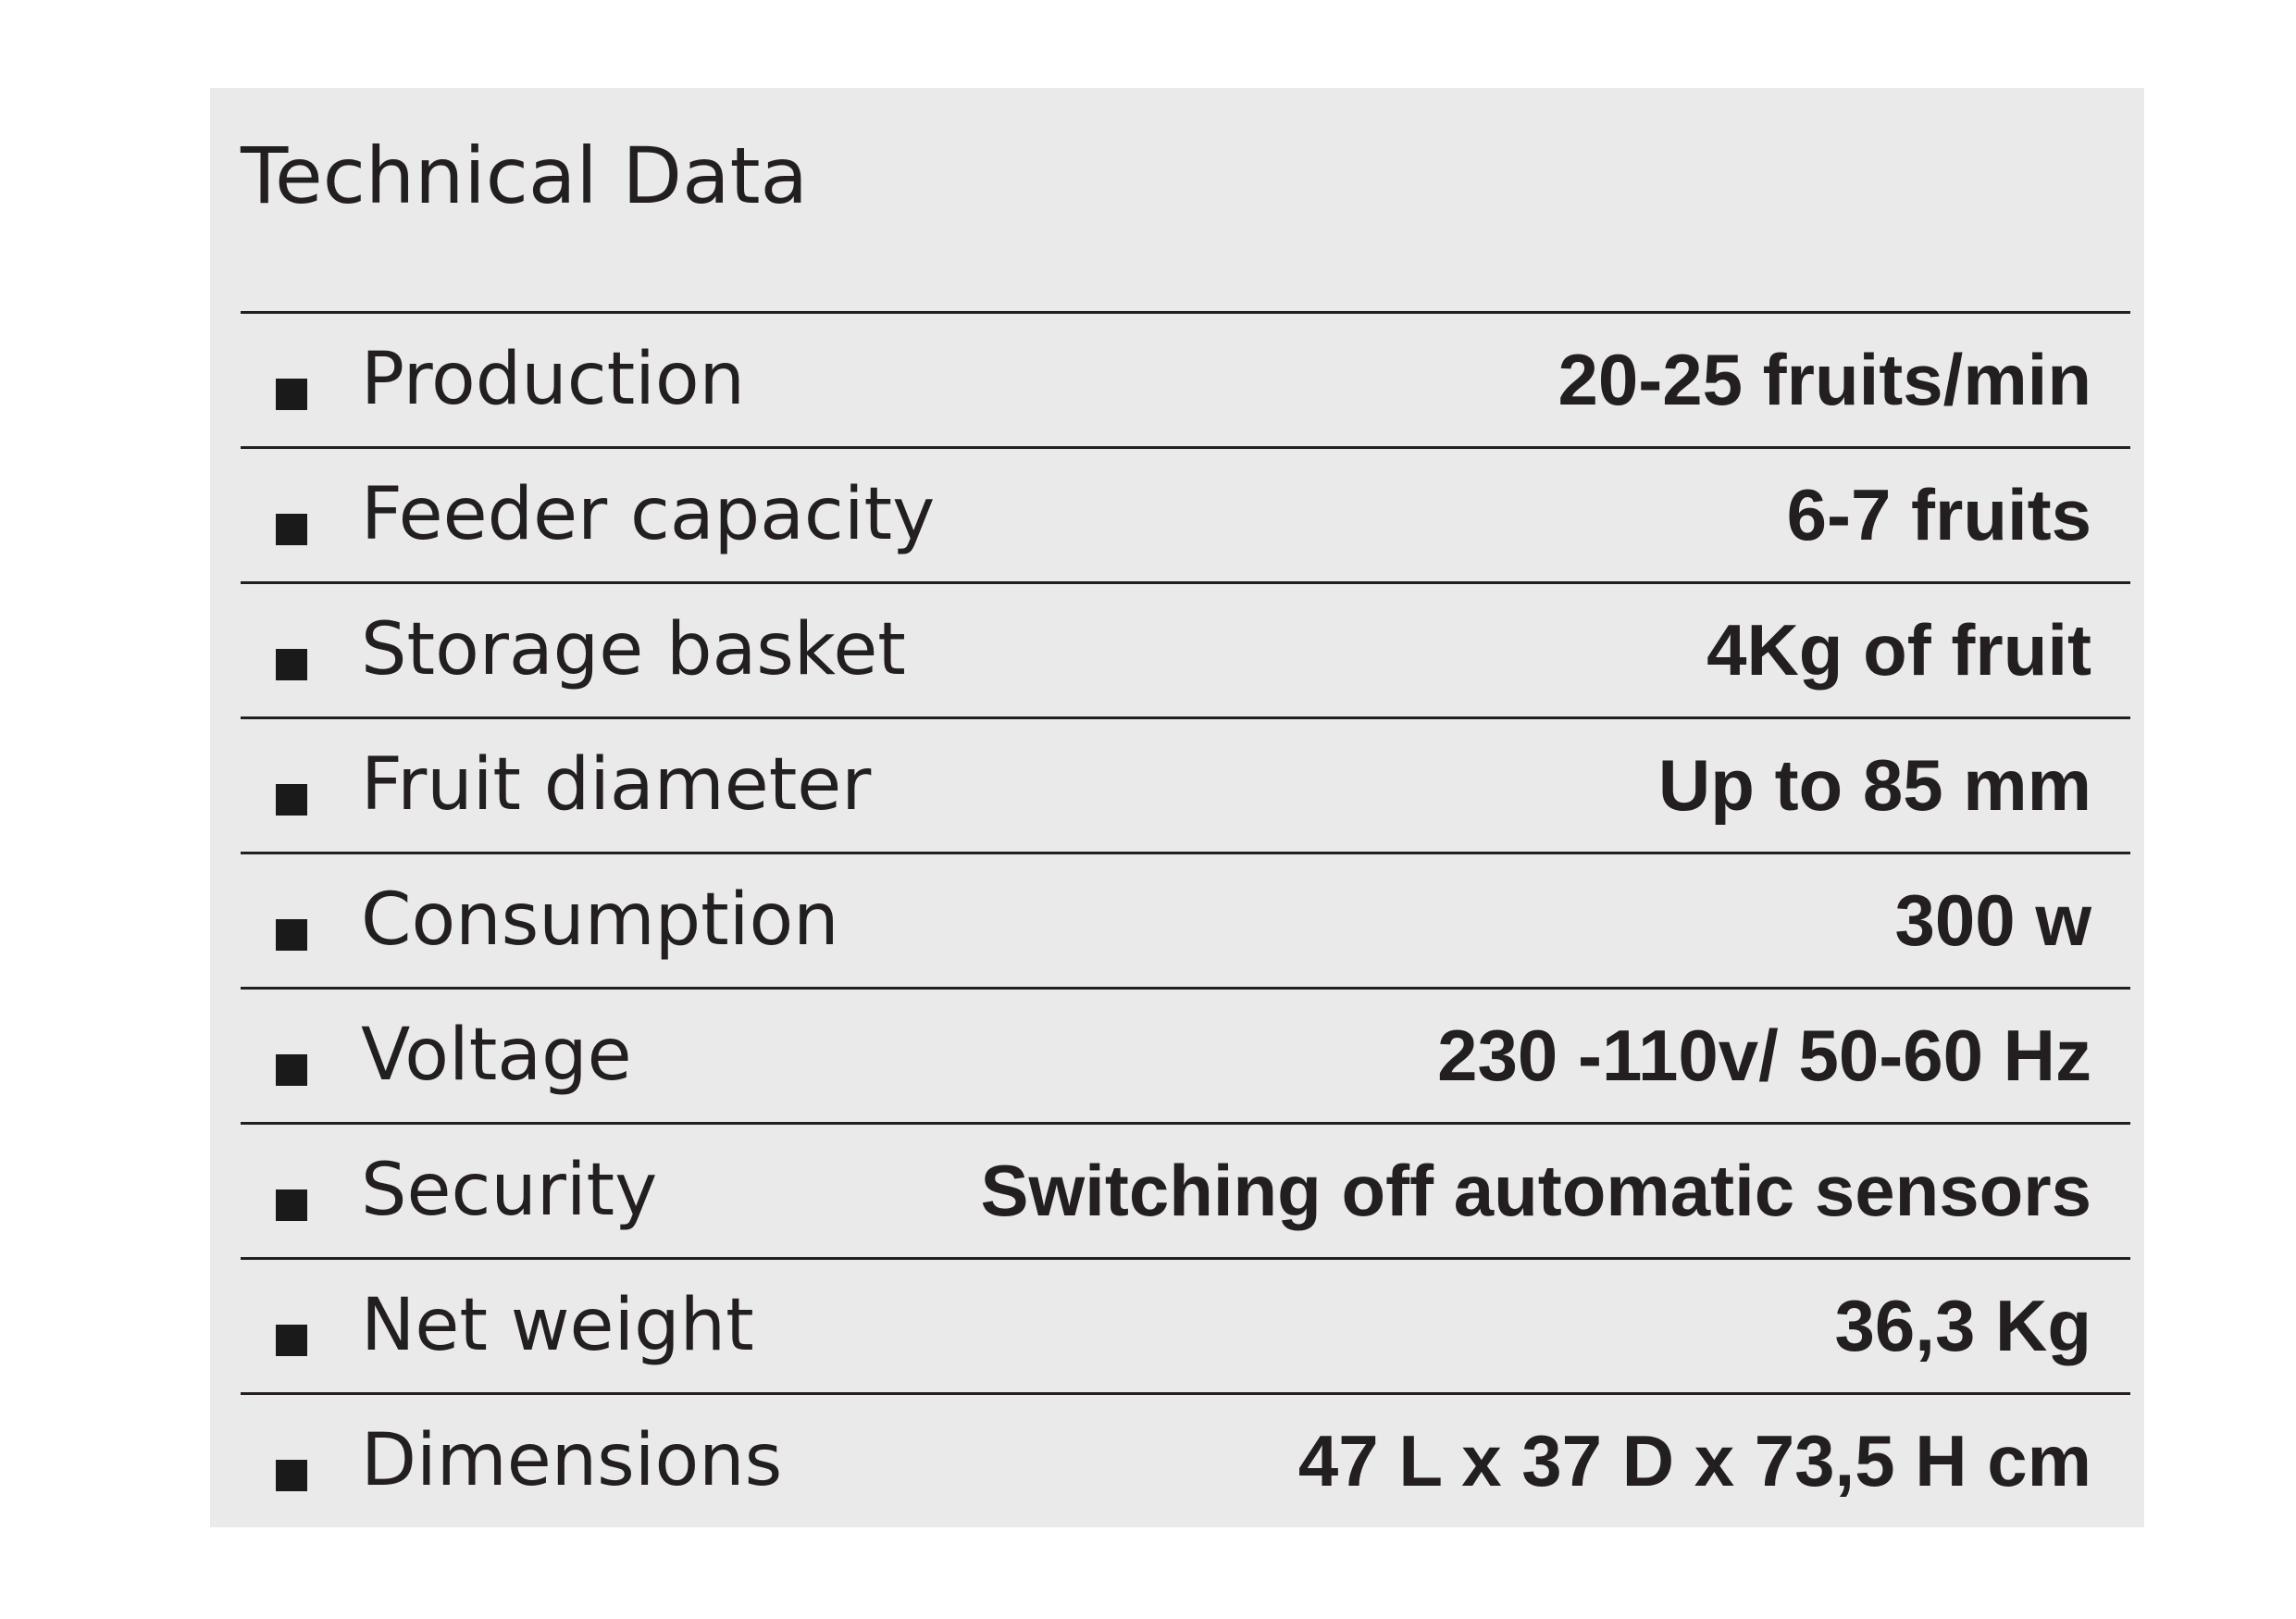  I want to click on spec-label: Feeder capacity, so click(649, 514).